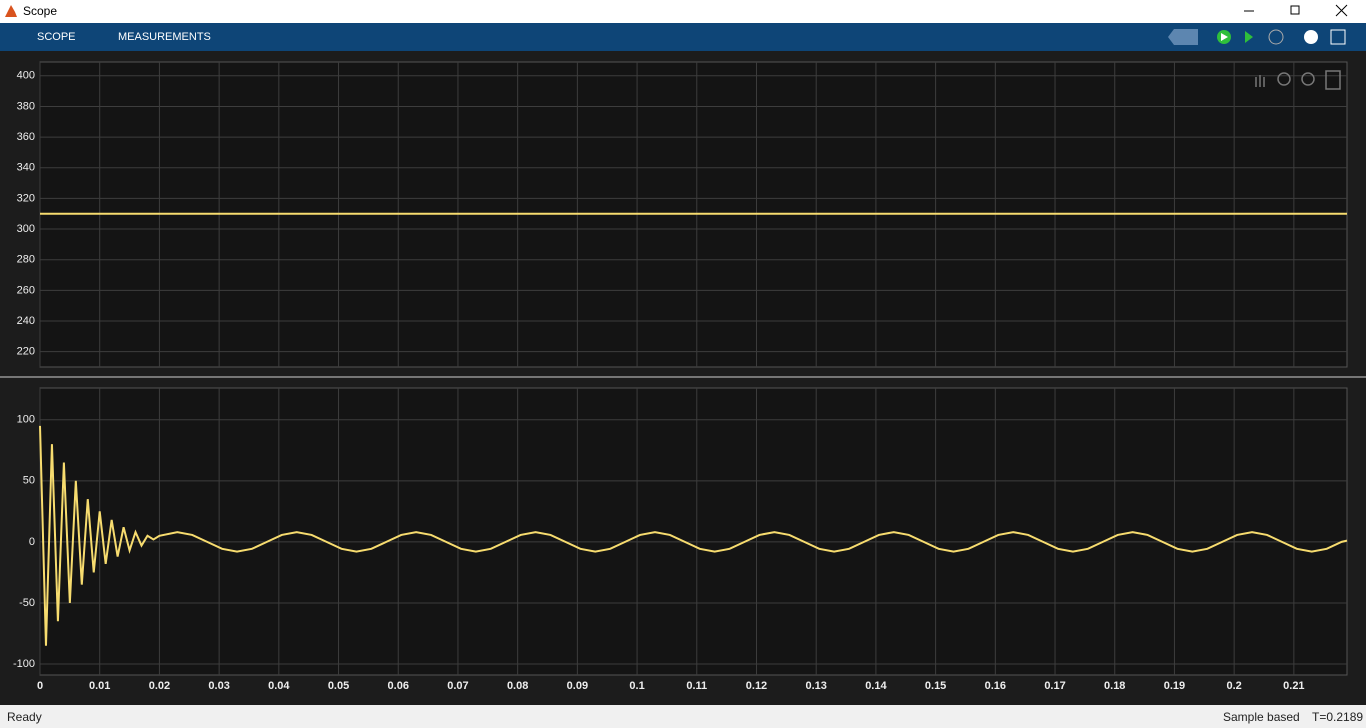 Image resolution: width=1366 pixels, height=728 pixels. Describe the element at coordinates (1234, 686) in the screenshot. I see `x-tick-label: 0.2` at that location.